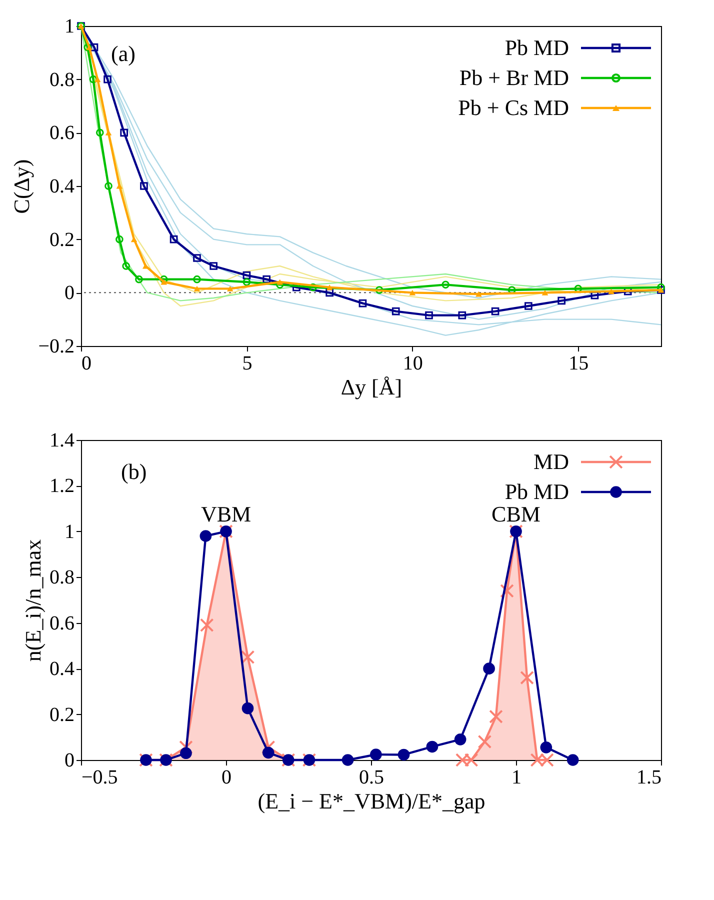 The height and width of the screenshot is (900, 714). What do you see at coordinates (371, 387) in the screenshot?
I see `x-axis-title: Δy [Å]` at bounding box center [371, 387].